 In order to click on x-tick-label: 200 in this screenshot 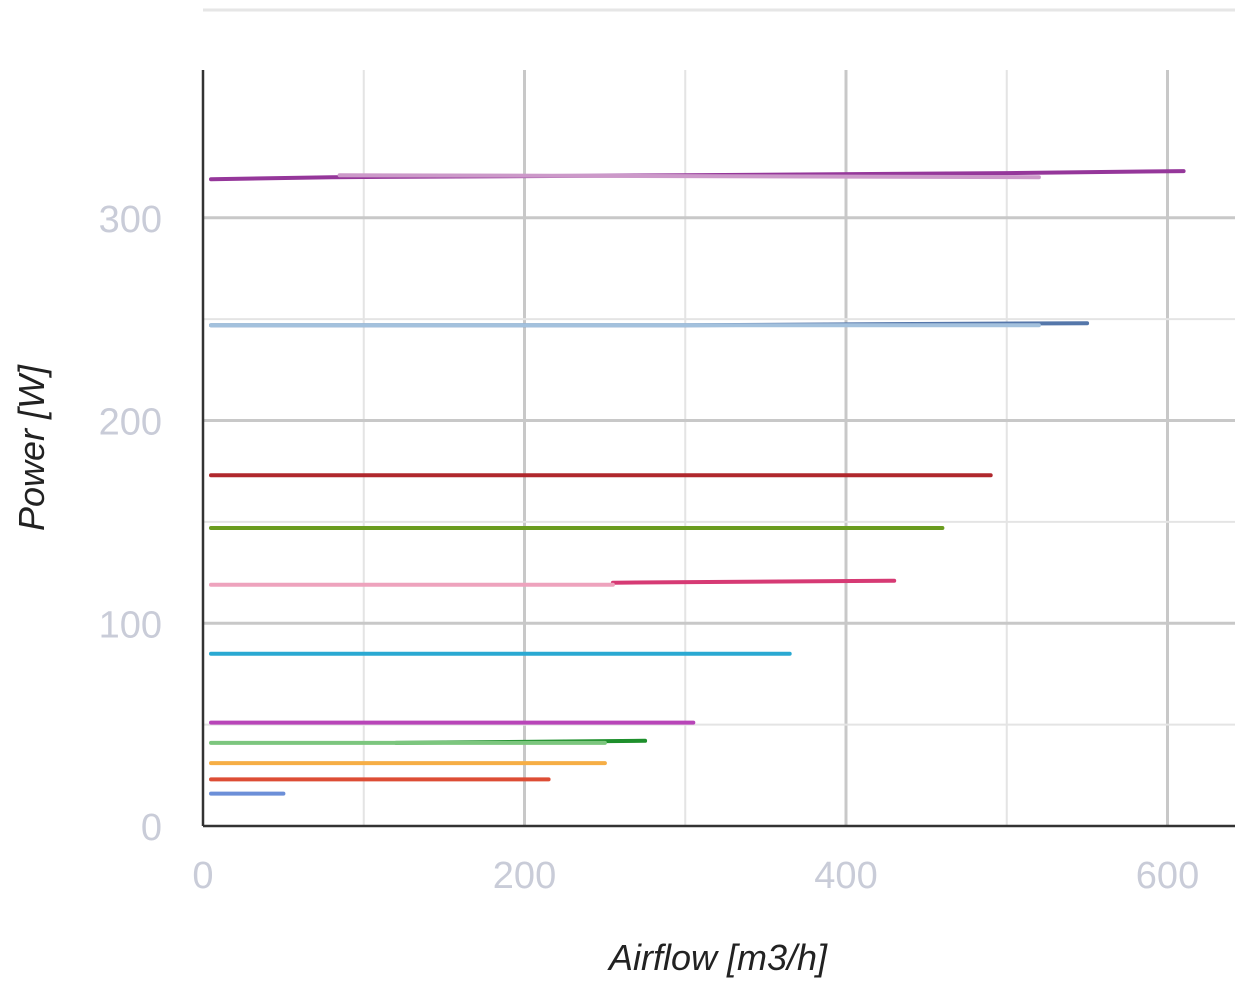, I will do `click(524, 876)`.